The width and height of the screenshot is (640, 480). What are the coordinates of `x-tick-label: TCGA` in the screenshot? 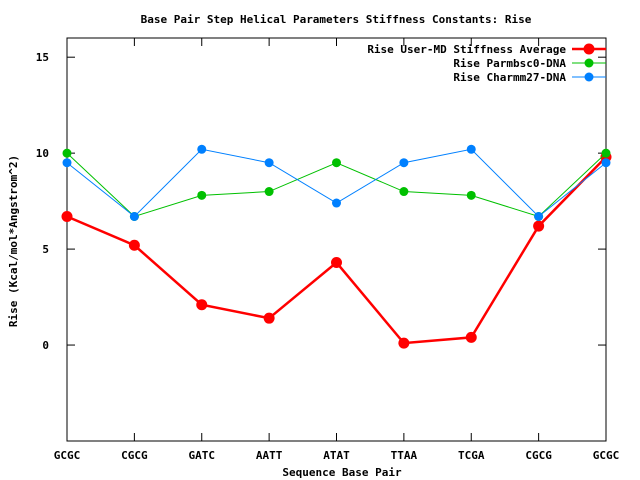 It's located at (471, 455).